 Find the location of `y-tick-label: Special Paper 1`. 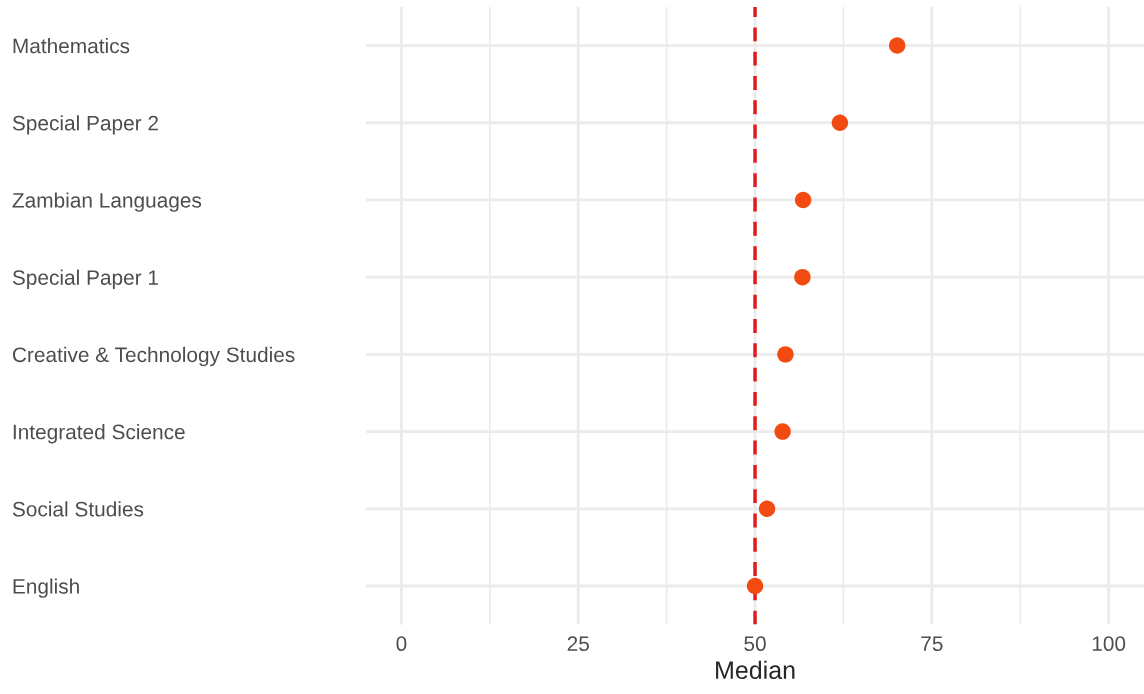

y-tick-label: Special Paper 1 is located at coordinates (85, 279).